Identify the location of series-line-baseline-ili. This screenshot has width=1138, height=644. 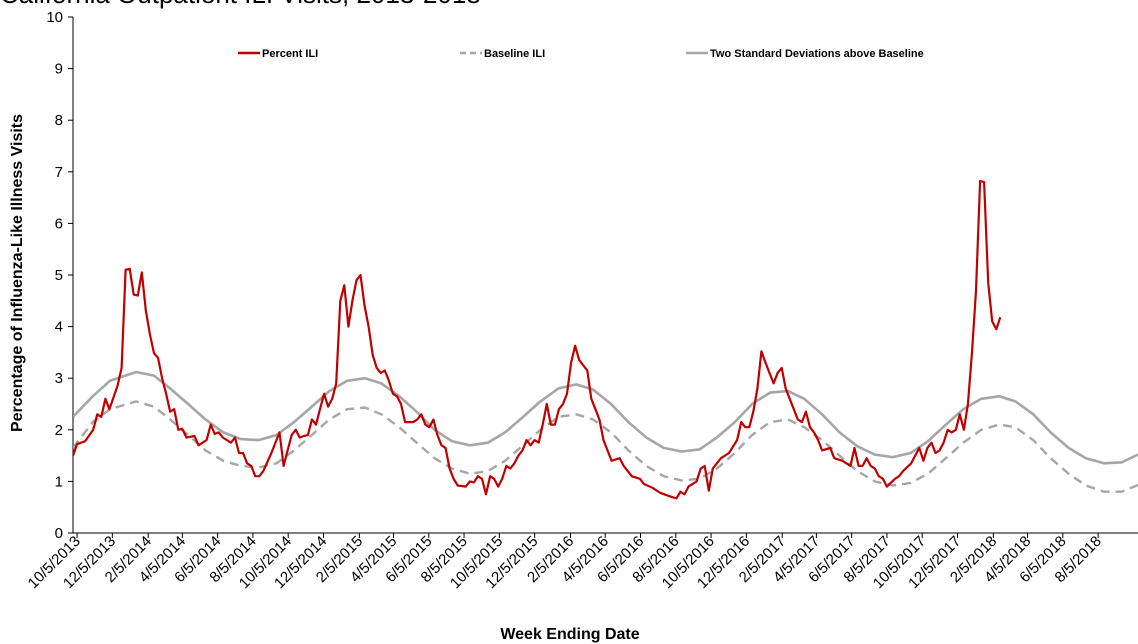
(605, 446).